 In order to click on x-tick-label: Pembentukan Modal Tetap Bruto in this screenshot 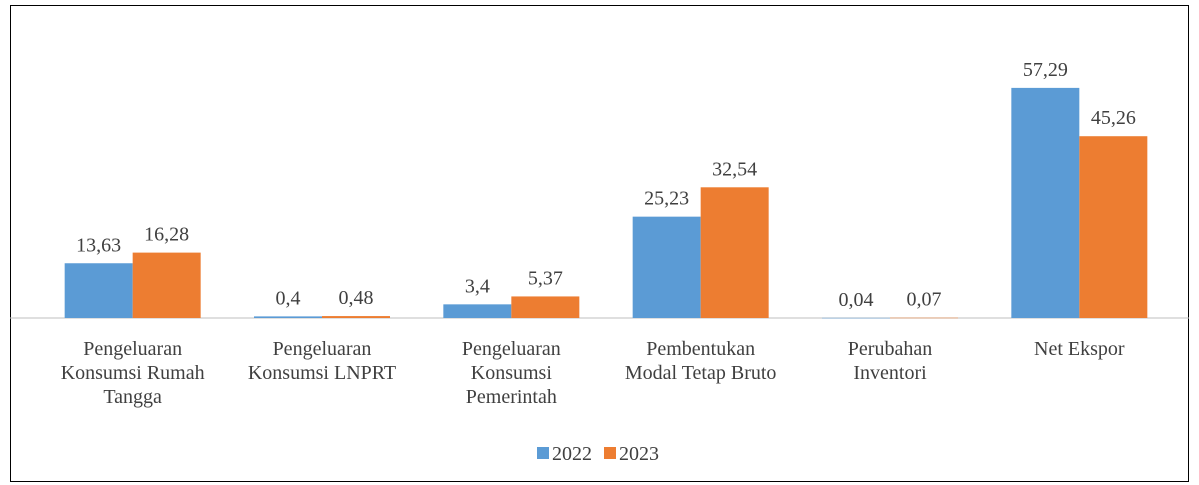, I will do `click(700, 361)`.